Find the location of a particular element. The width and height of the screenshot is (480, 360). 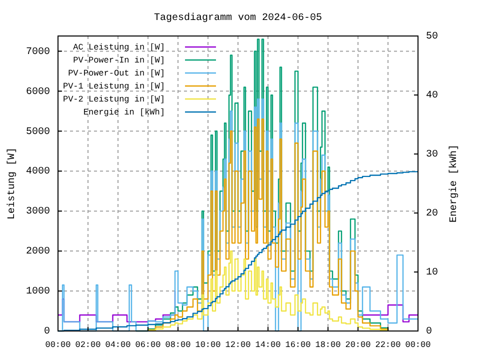

x-tick-label: 04:00 is located at coordinates (118, 345).